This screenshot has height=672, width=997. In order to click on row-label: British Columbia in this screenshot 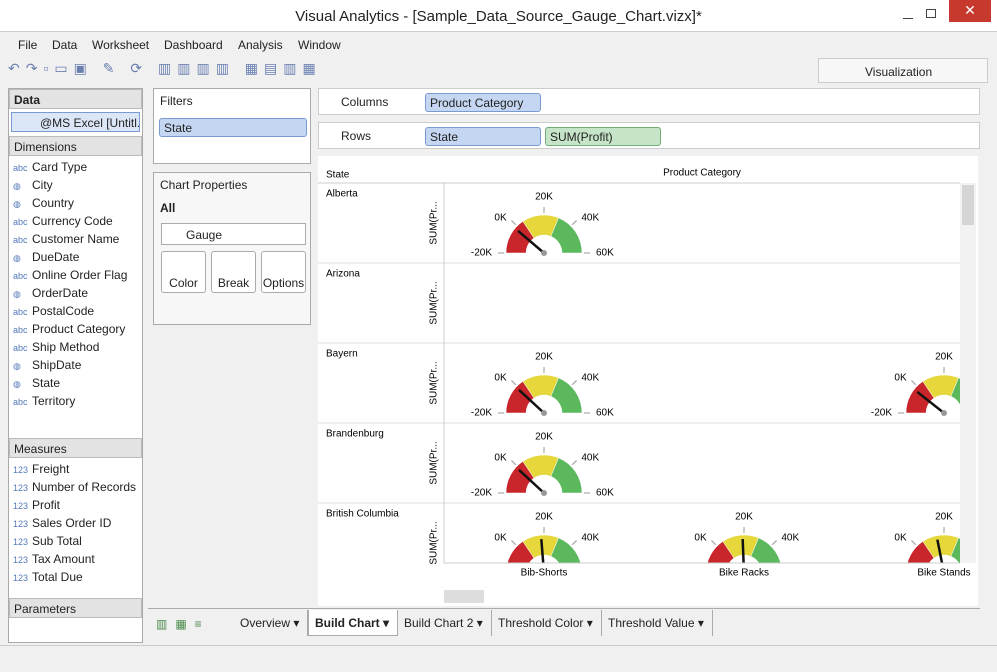, I will do `click(362, 514)`.